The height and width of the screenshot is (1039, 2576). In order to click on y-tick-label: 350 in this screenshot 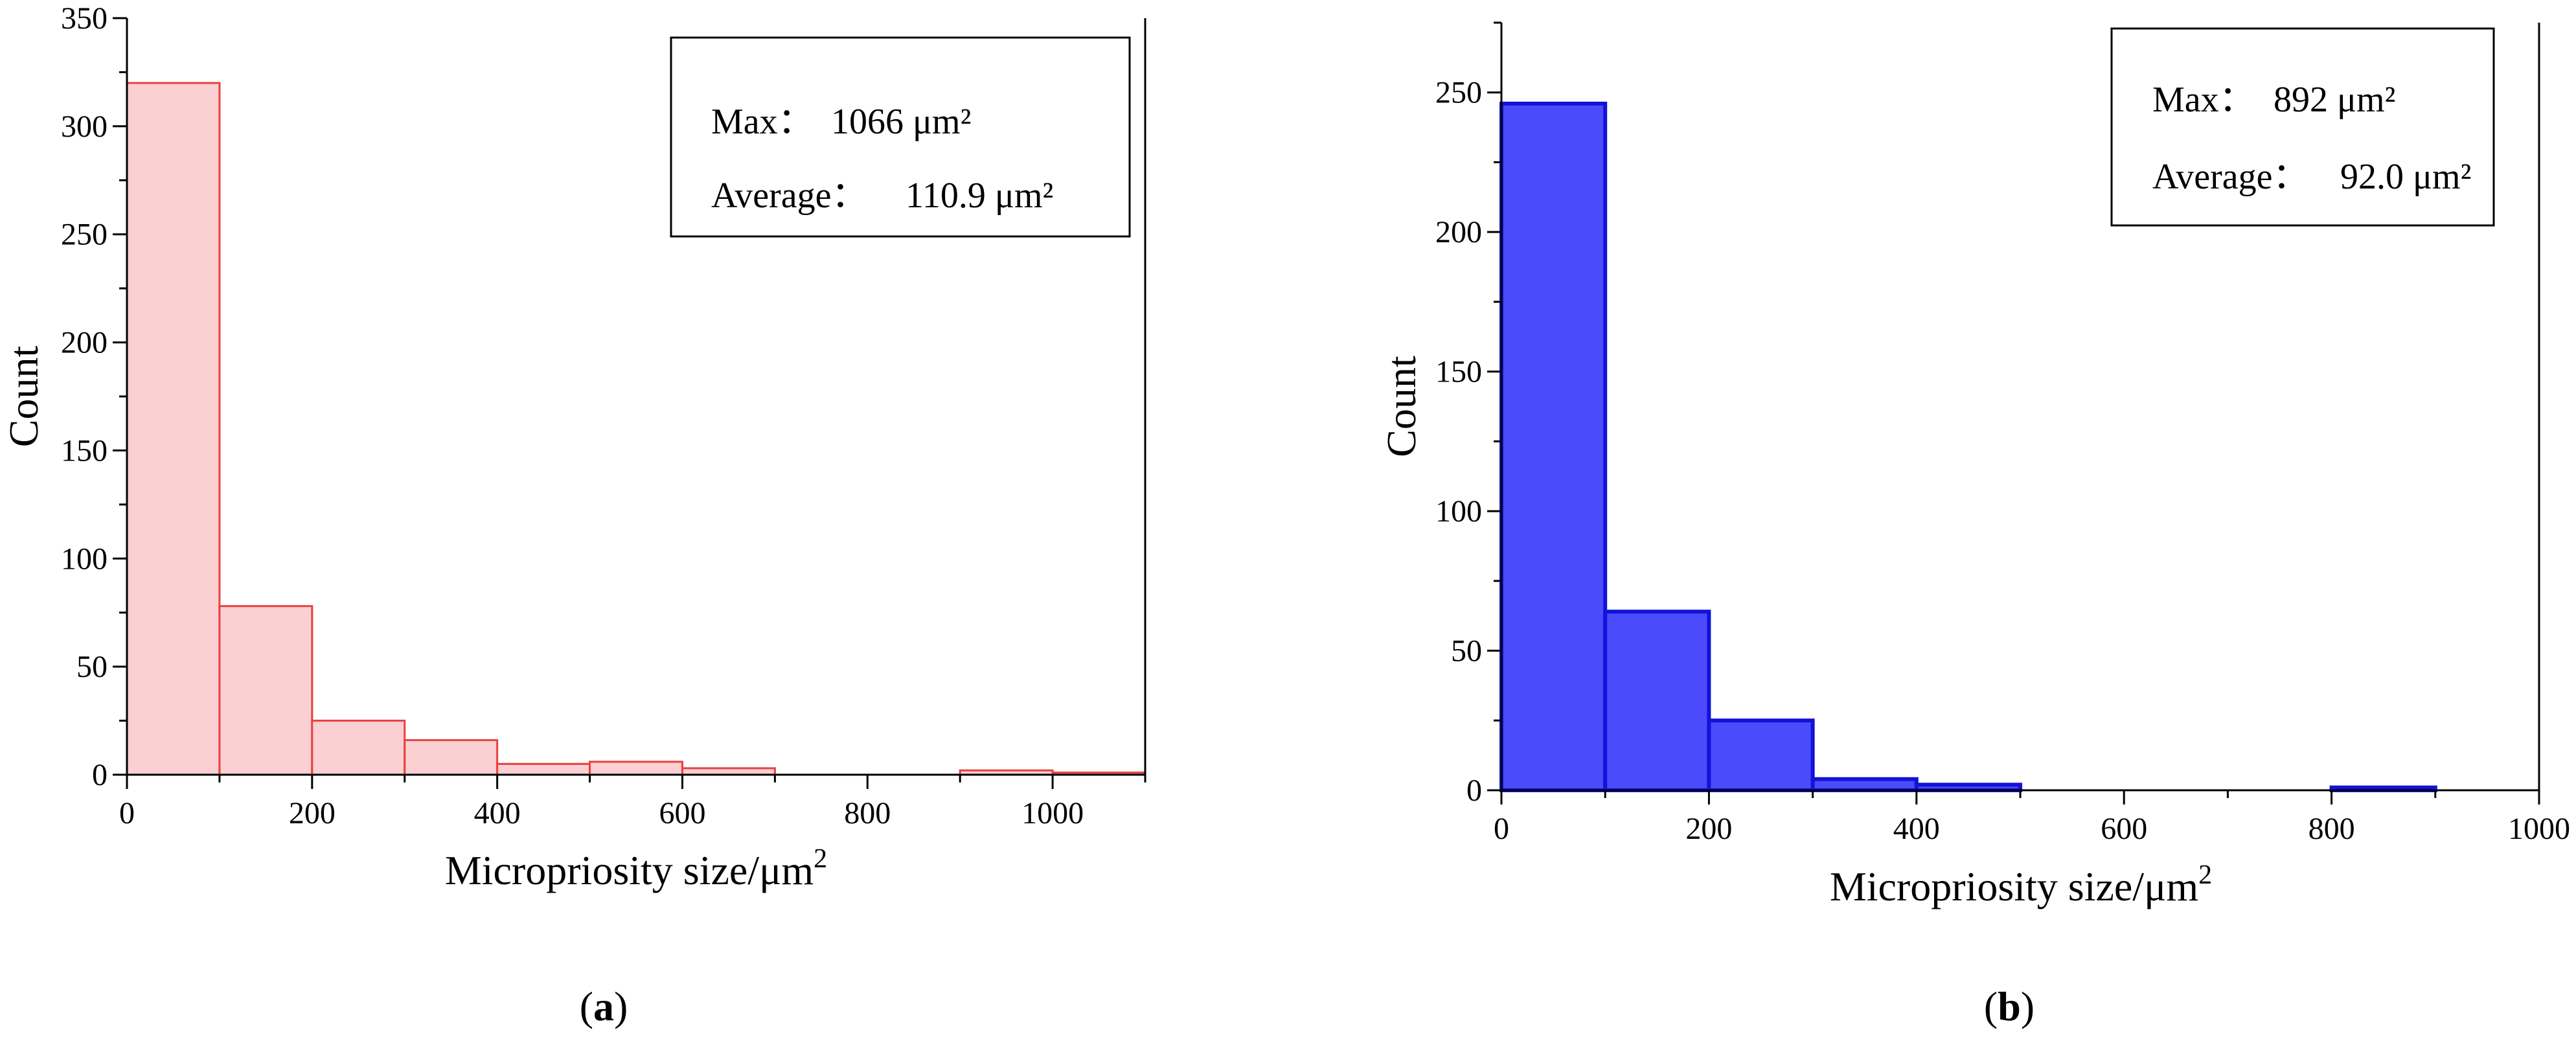, I will do `click(85, 18)`.